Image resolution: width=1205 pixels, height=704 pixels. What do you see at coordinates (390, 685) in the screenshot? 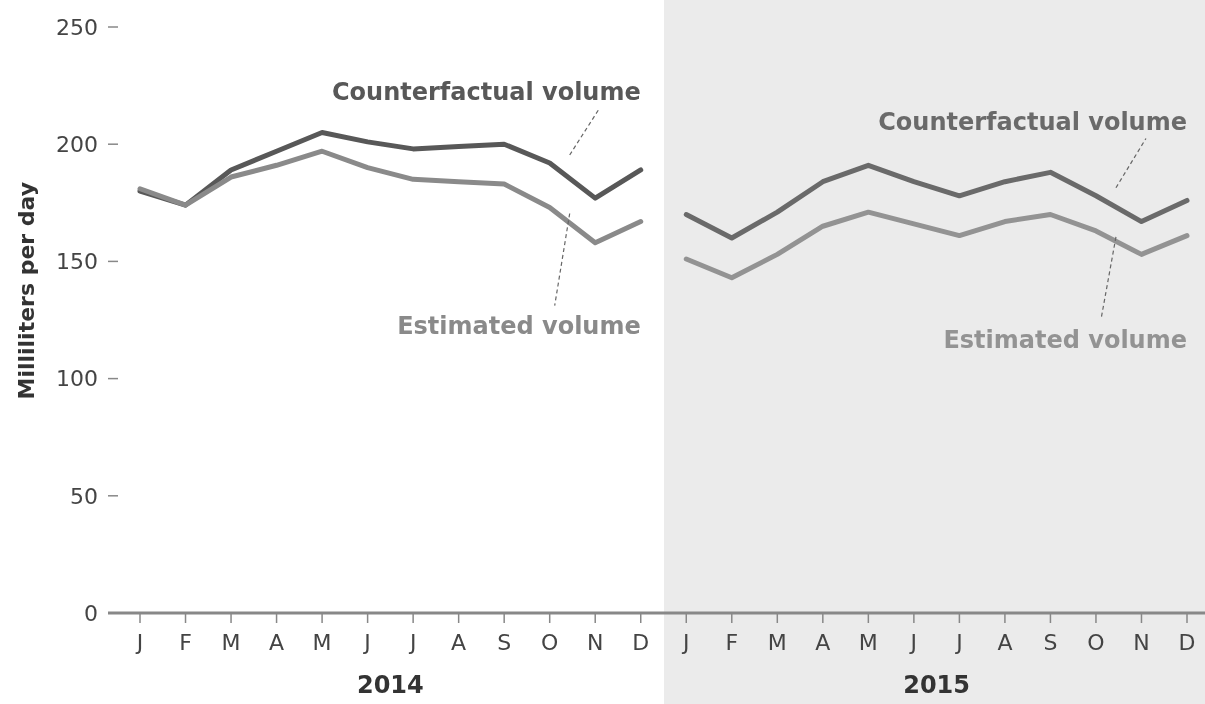
I see `text: 2014` at bounding box center [390, 685].